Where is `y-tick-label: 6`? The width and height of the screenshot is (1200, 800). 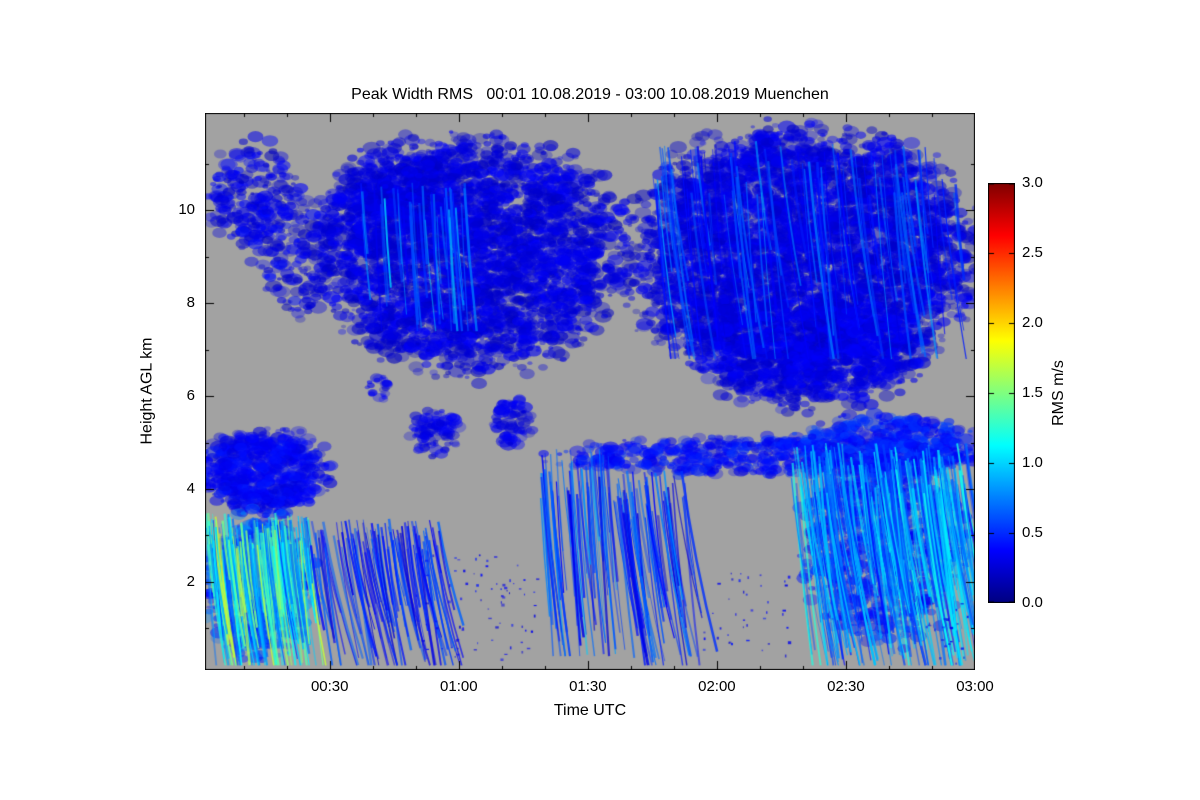
y-tick-label: 6 is located at coordinates (190, 396).